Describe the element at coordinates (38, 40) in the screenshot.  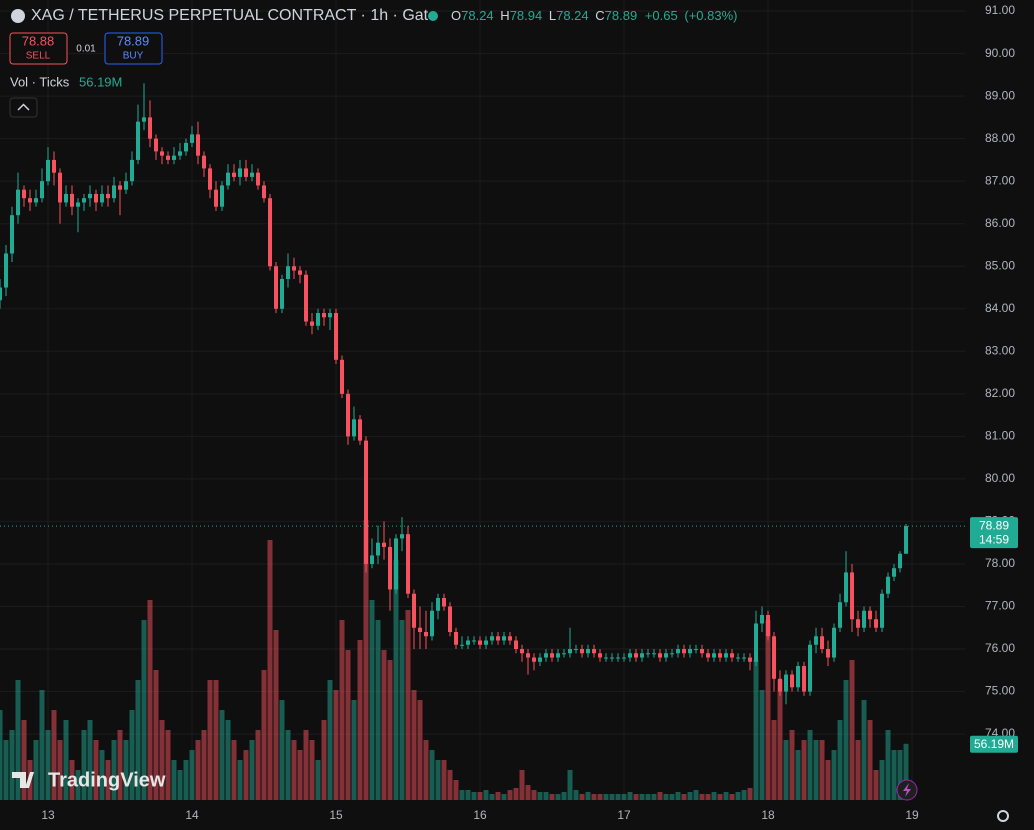
I see `sell-price: 78.88` at that location.